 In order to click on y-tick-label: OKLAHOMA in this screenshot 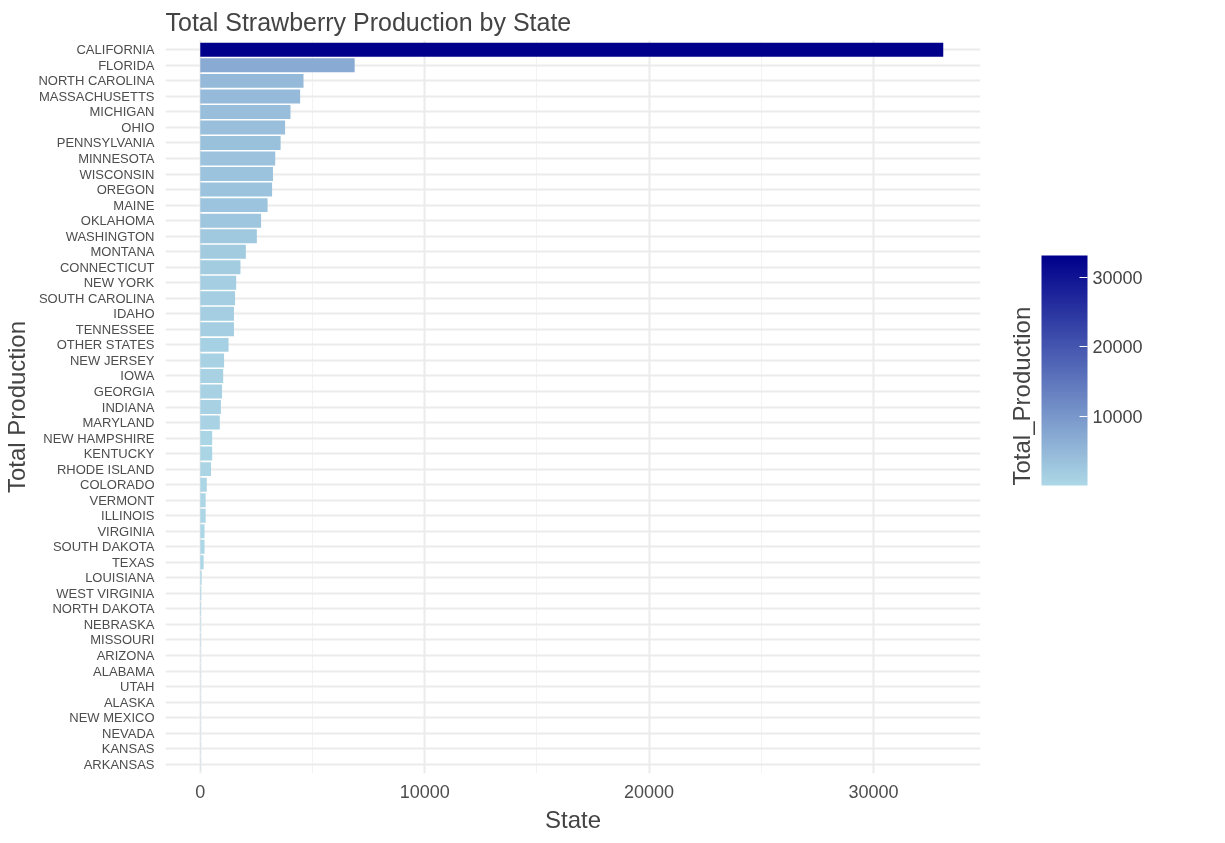, I will do `click(117, 221)`.